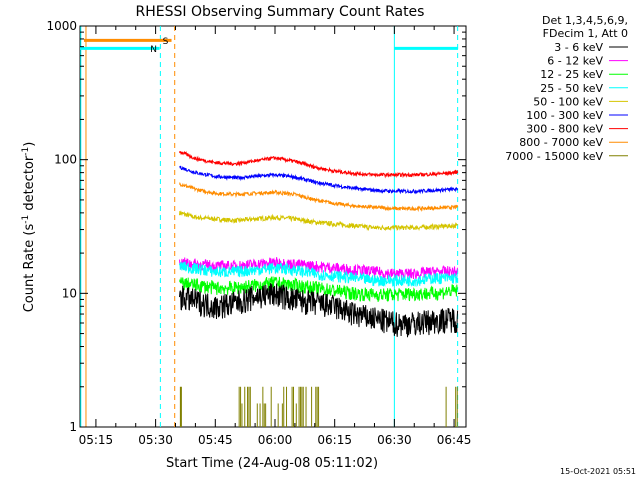  Describe the element at coordinates (215, 440) in the screenshot. I see `x-tick-label: 05:45` at that location.